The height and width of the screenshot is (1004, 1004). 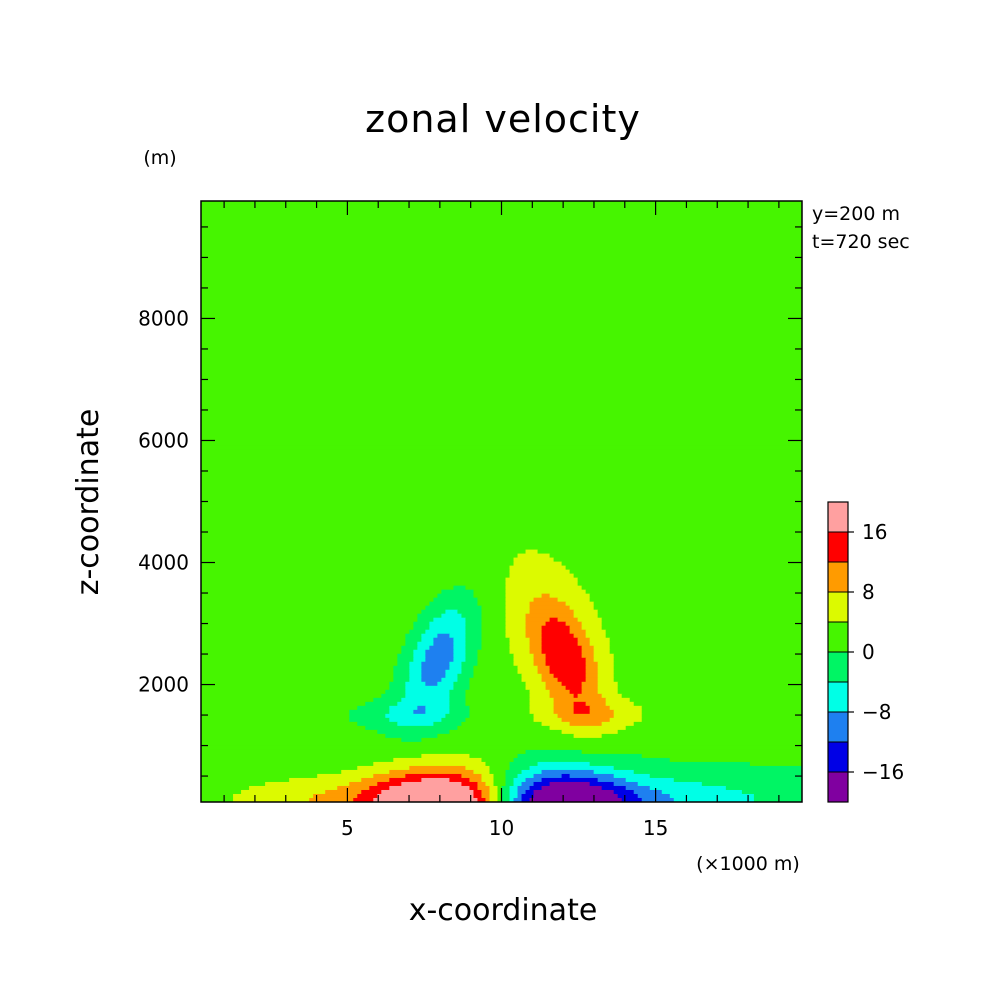 I want to click on y-tick-label: 4000, so click(x=163, y=563).